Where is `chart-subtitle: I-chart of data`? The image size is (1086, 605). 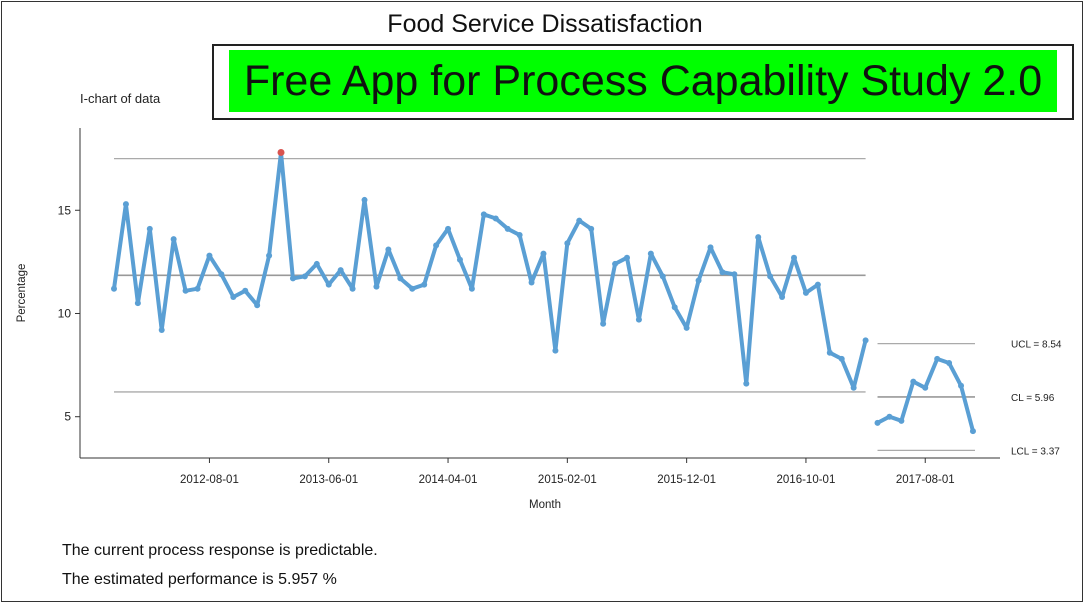 chart-subtitle: I-chart of data is located at coordinates (120, 98).